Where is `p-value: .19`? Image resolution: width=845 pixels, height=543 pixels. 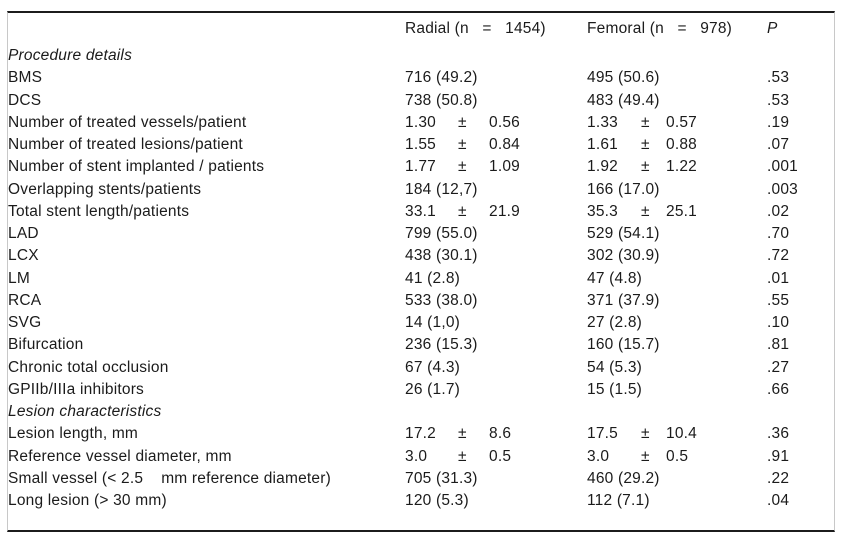 p-value: .19 is located at coordinates (778, 122).